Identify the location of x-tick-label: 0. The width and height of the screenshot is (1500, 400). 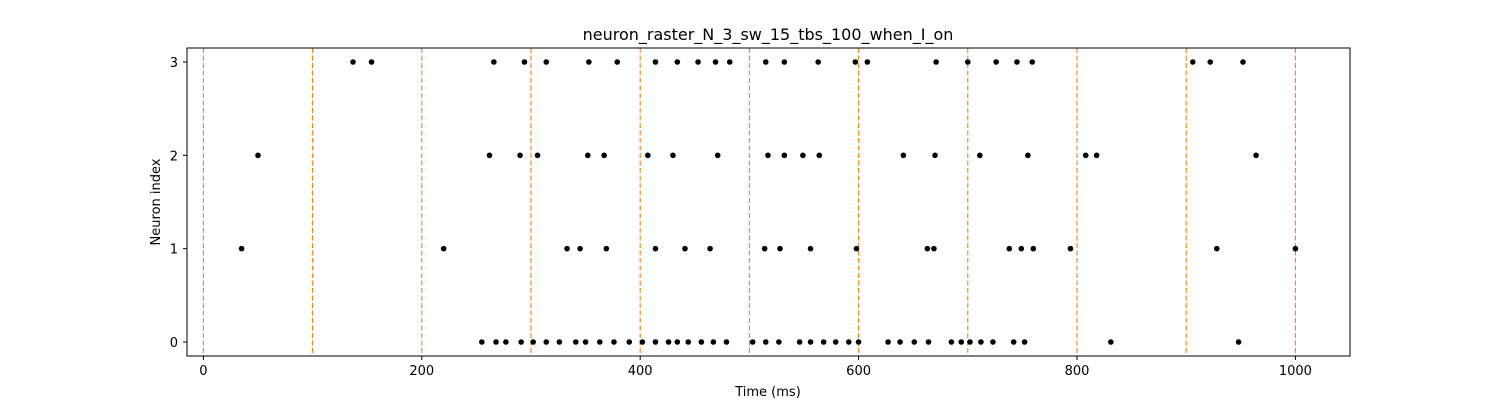
(203, 371).